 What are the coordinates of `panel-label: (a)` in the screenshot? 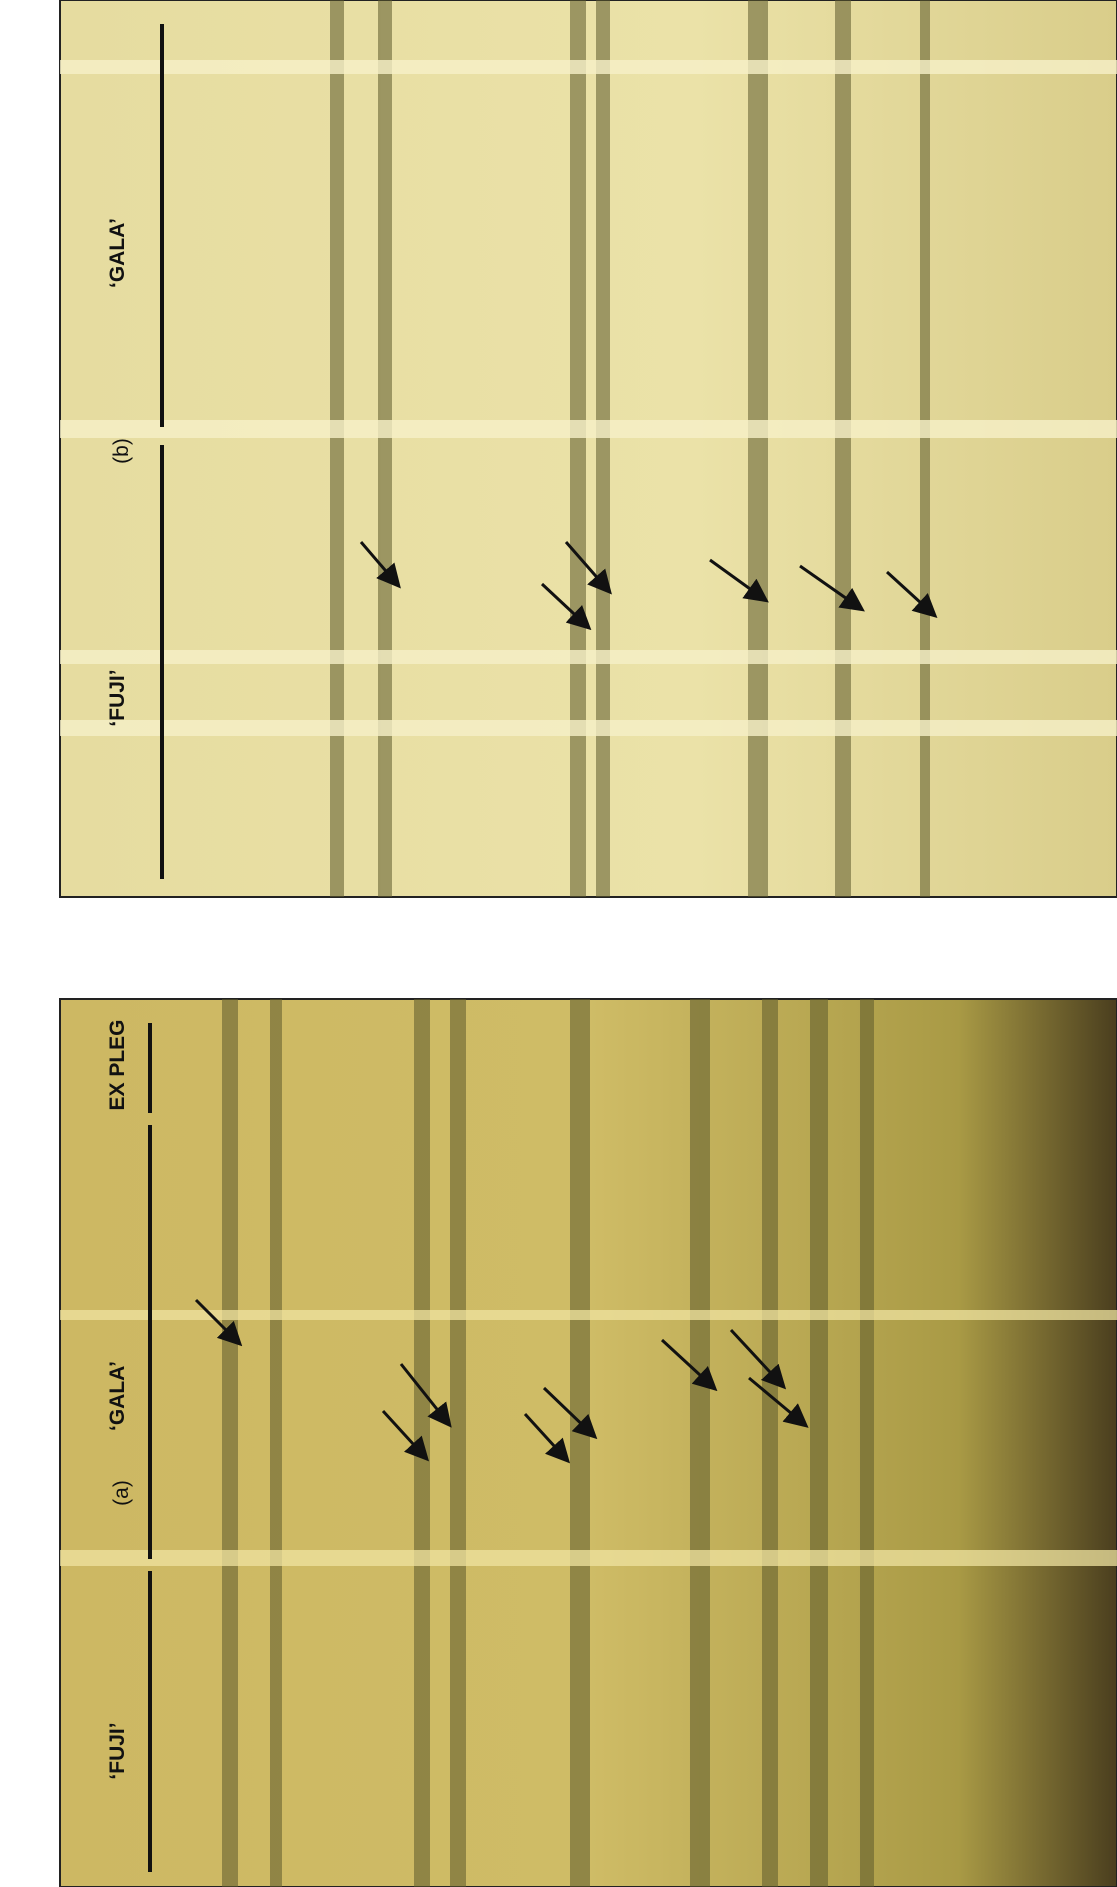 It's located at (121, 1493).